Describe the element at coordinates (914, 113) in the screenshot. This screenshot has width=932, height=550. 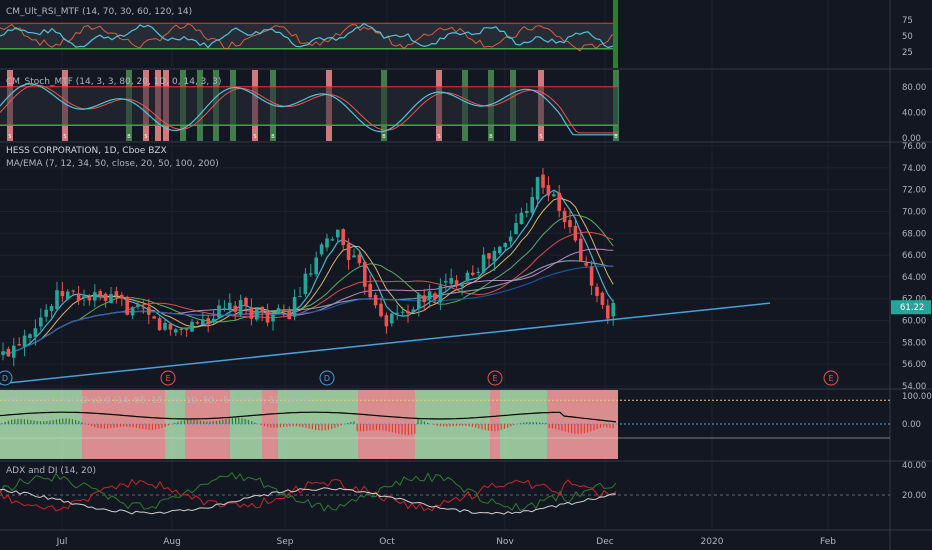
I see `stoch-tick-label: 40.00` at that location.